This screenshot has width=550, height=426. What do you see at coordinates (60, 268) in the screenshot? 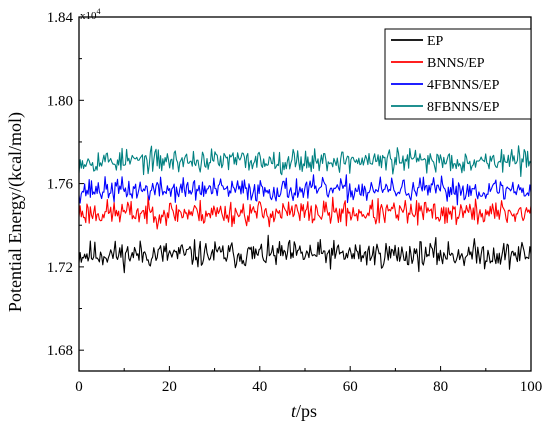
I see `y-tick-label: 1.72` at bounding box center [60, 268].